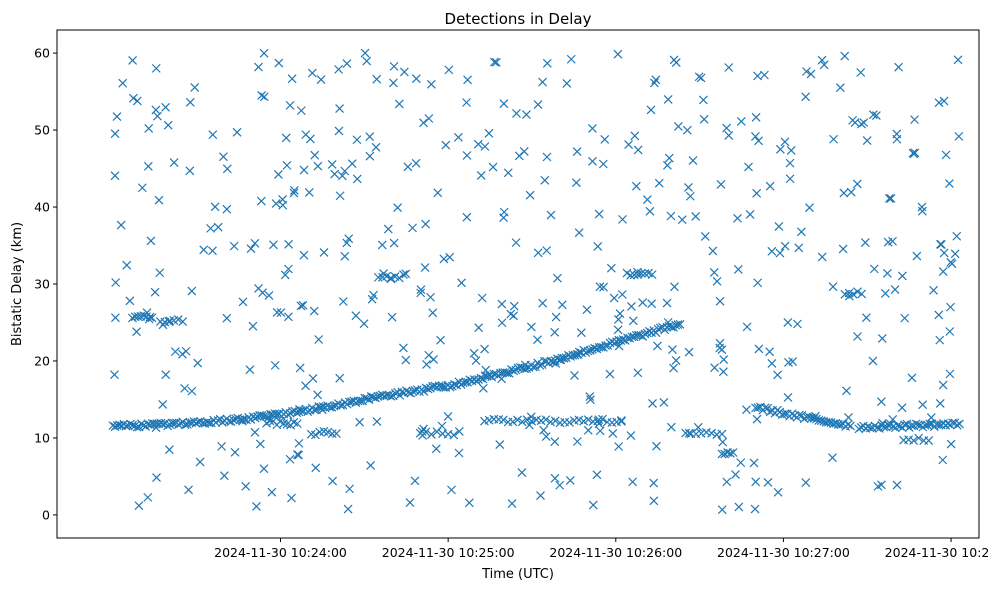  I want to click on x-tick-label: 2024-11-30 10:26:00, so click(615, 552).